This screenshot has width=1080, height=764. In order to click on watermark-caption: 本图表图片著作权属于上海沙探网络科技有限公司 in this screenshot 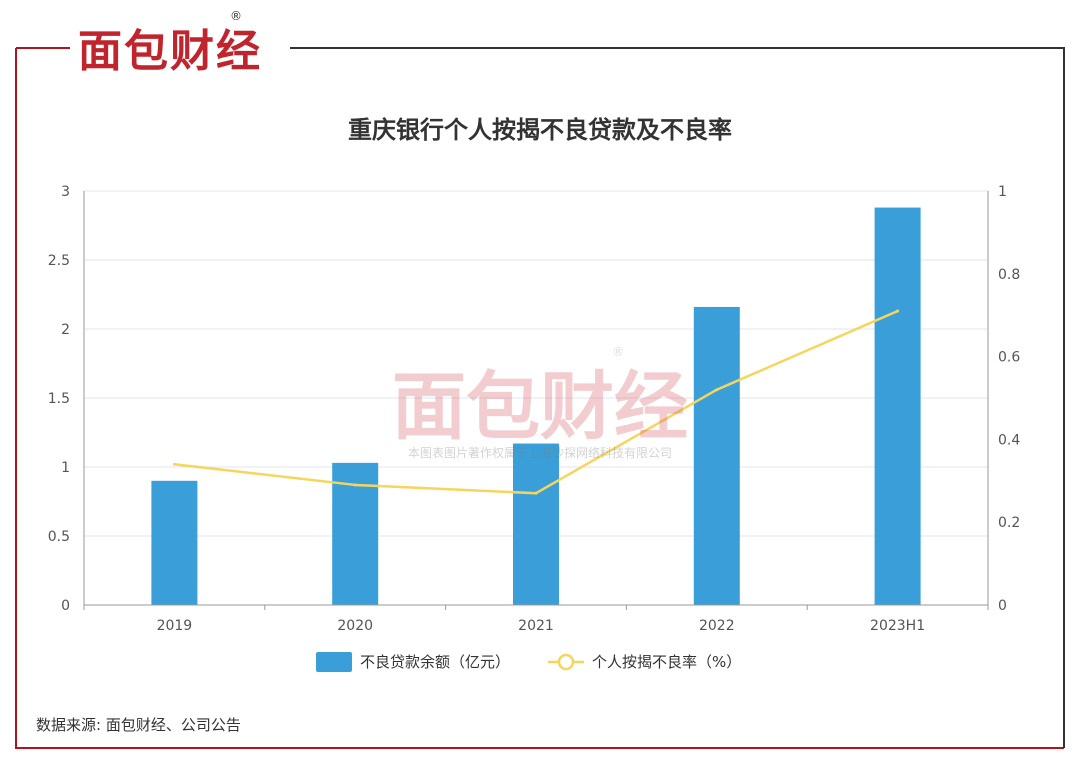, I will do `click(540, 452)`.